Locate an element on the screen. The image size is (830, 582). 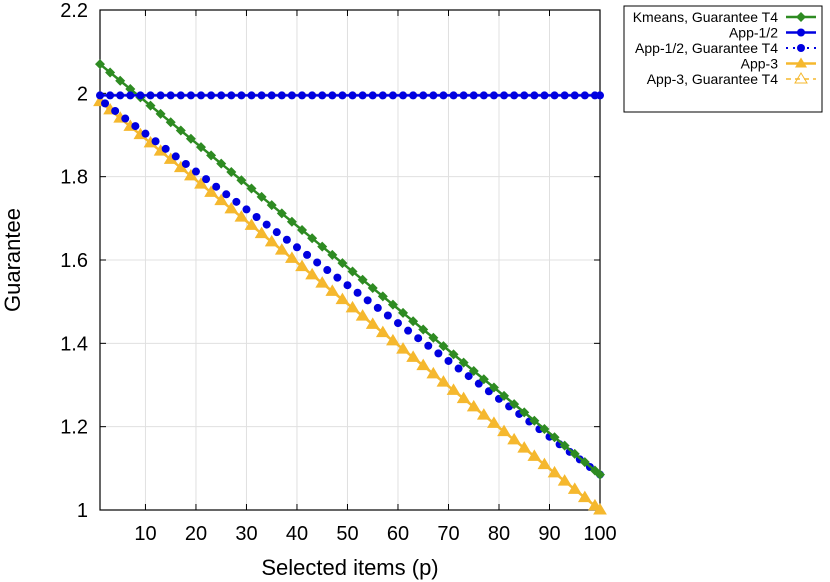
legend-box is located at coordinates (723, 59).